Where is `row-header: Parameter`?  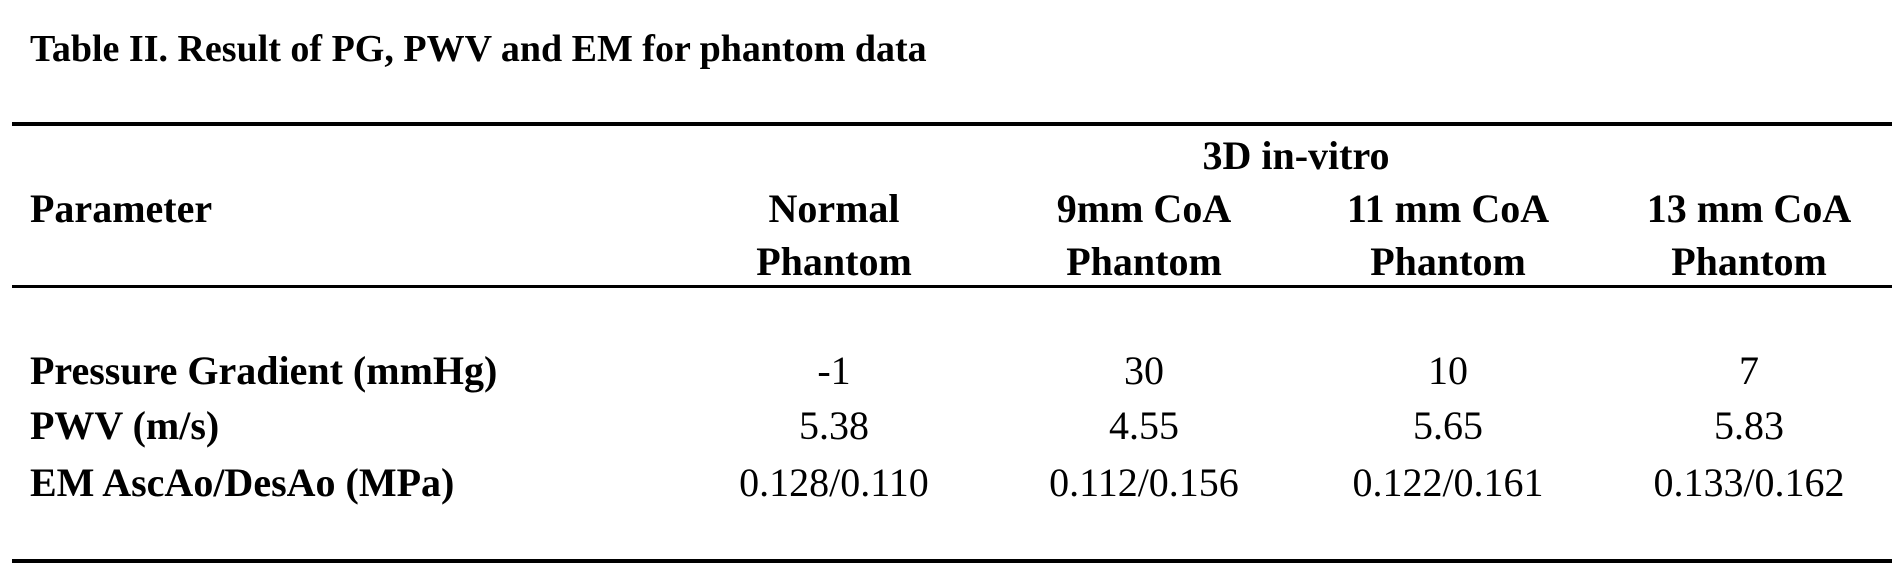
row-header: Parameter is located at coordinates (121, 208).